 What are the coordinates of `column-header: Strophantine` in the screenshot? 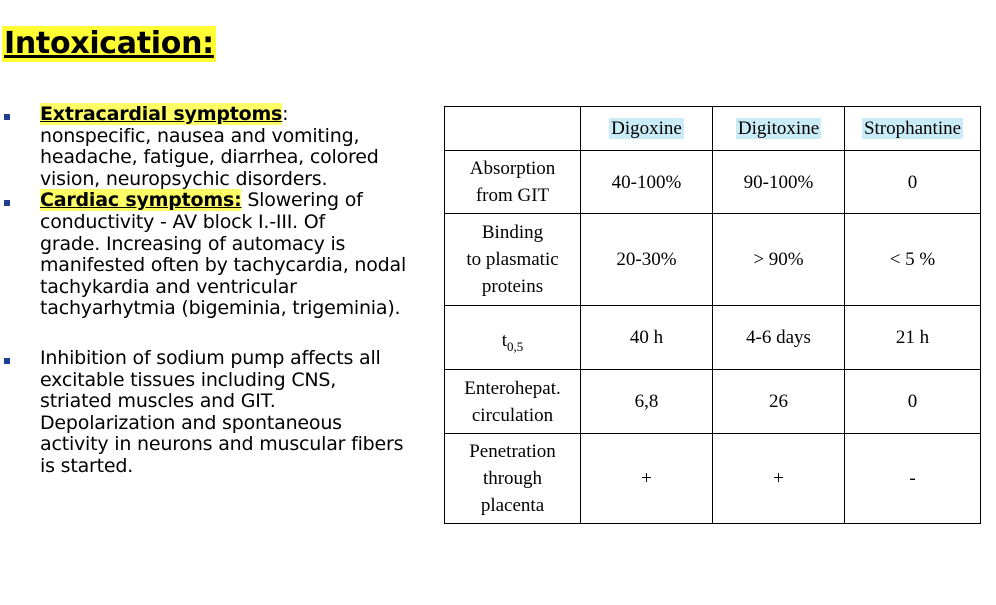 It's located at (912, 128).